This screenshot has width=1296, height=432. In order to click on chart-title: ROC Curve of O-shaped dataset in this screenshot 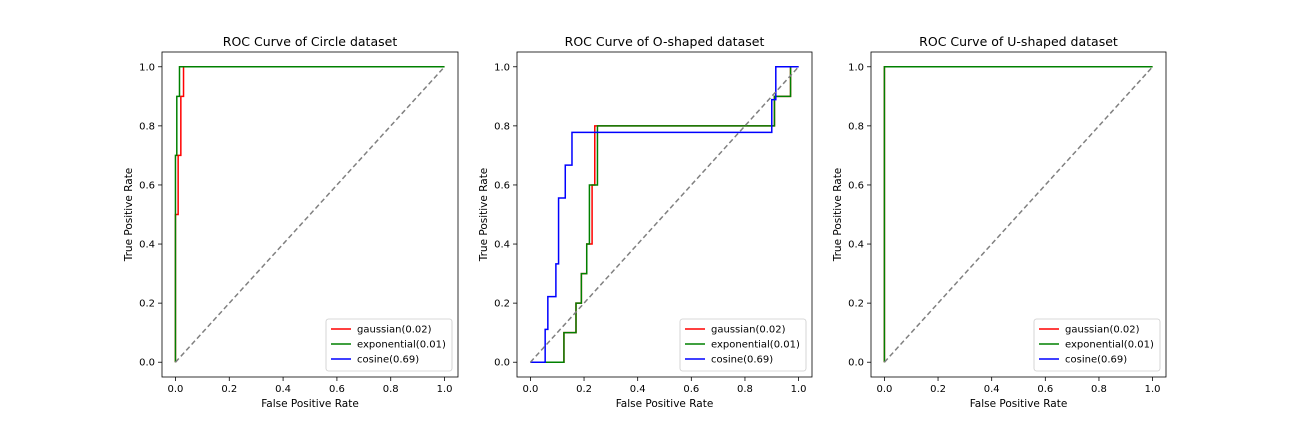, I will do `click(665, 41)`.